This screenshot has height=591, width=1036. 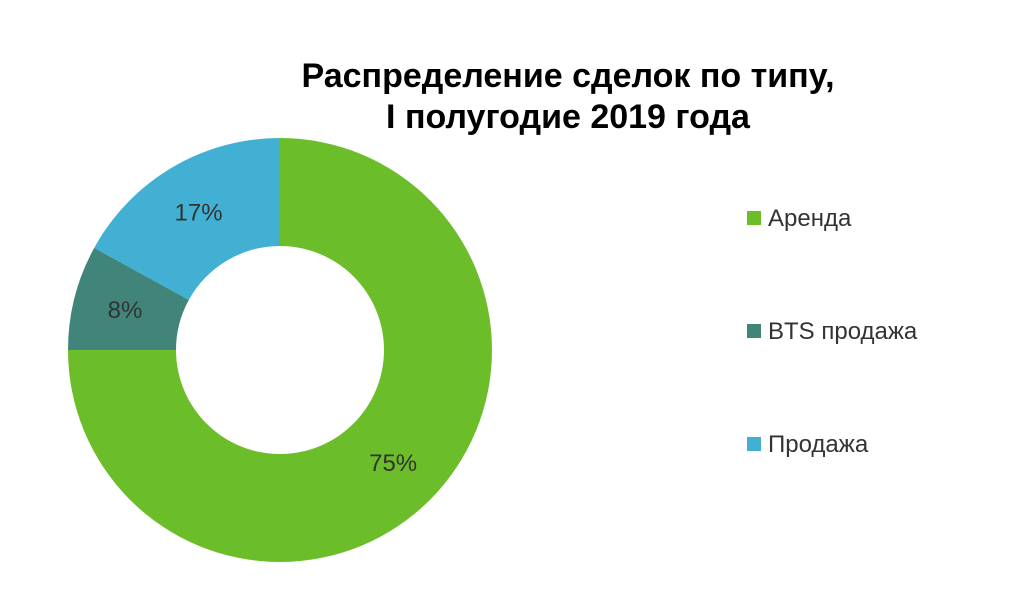 I want to click on chart-title-line-2: I полугодие 2019 года, so click(x=568, y=117).